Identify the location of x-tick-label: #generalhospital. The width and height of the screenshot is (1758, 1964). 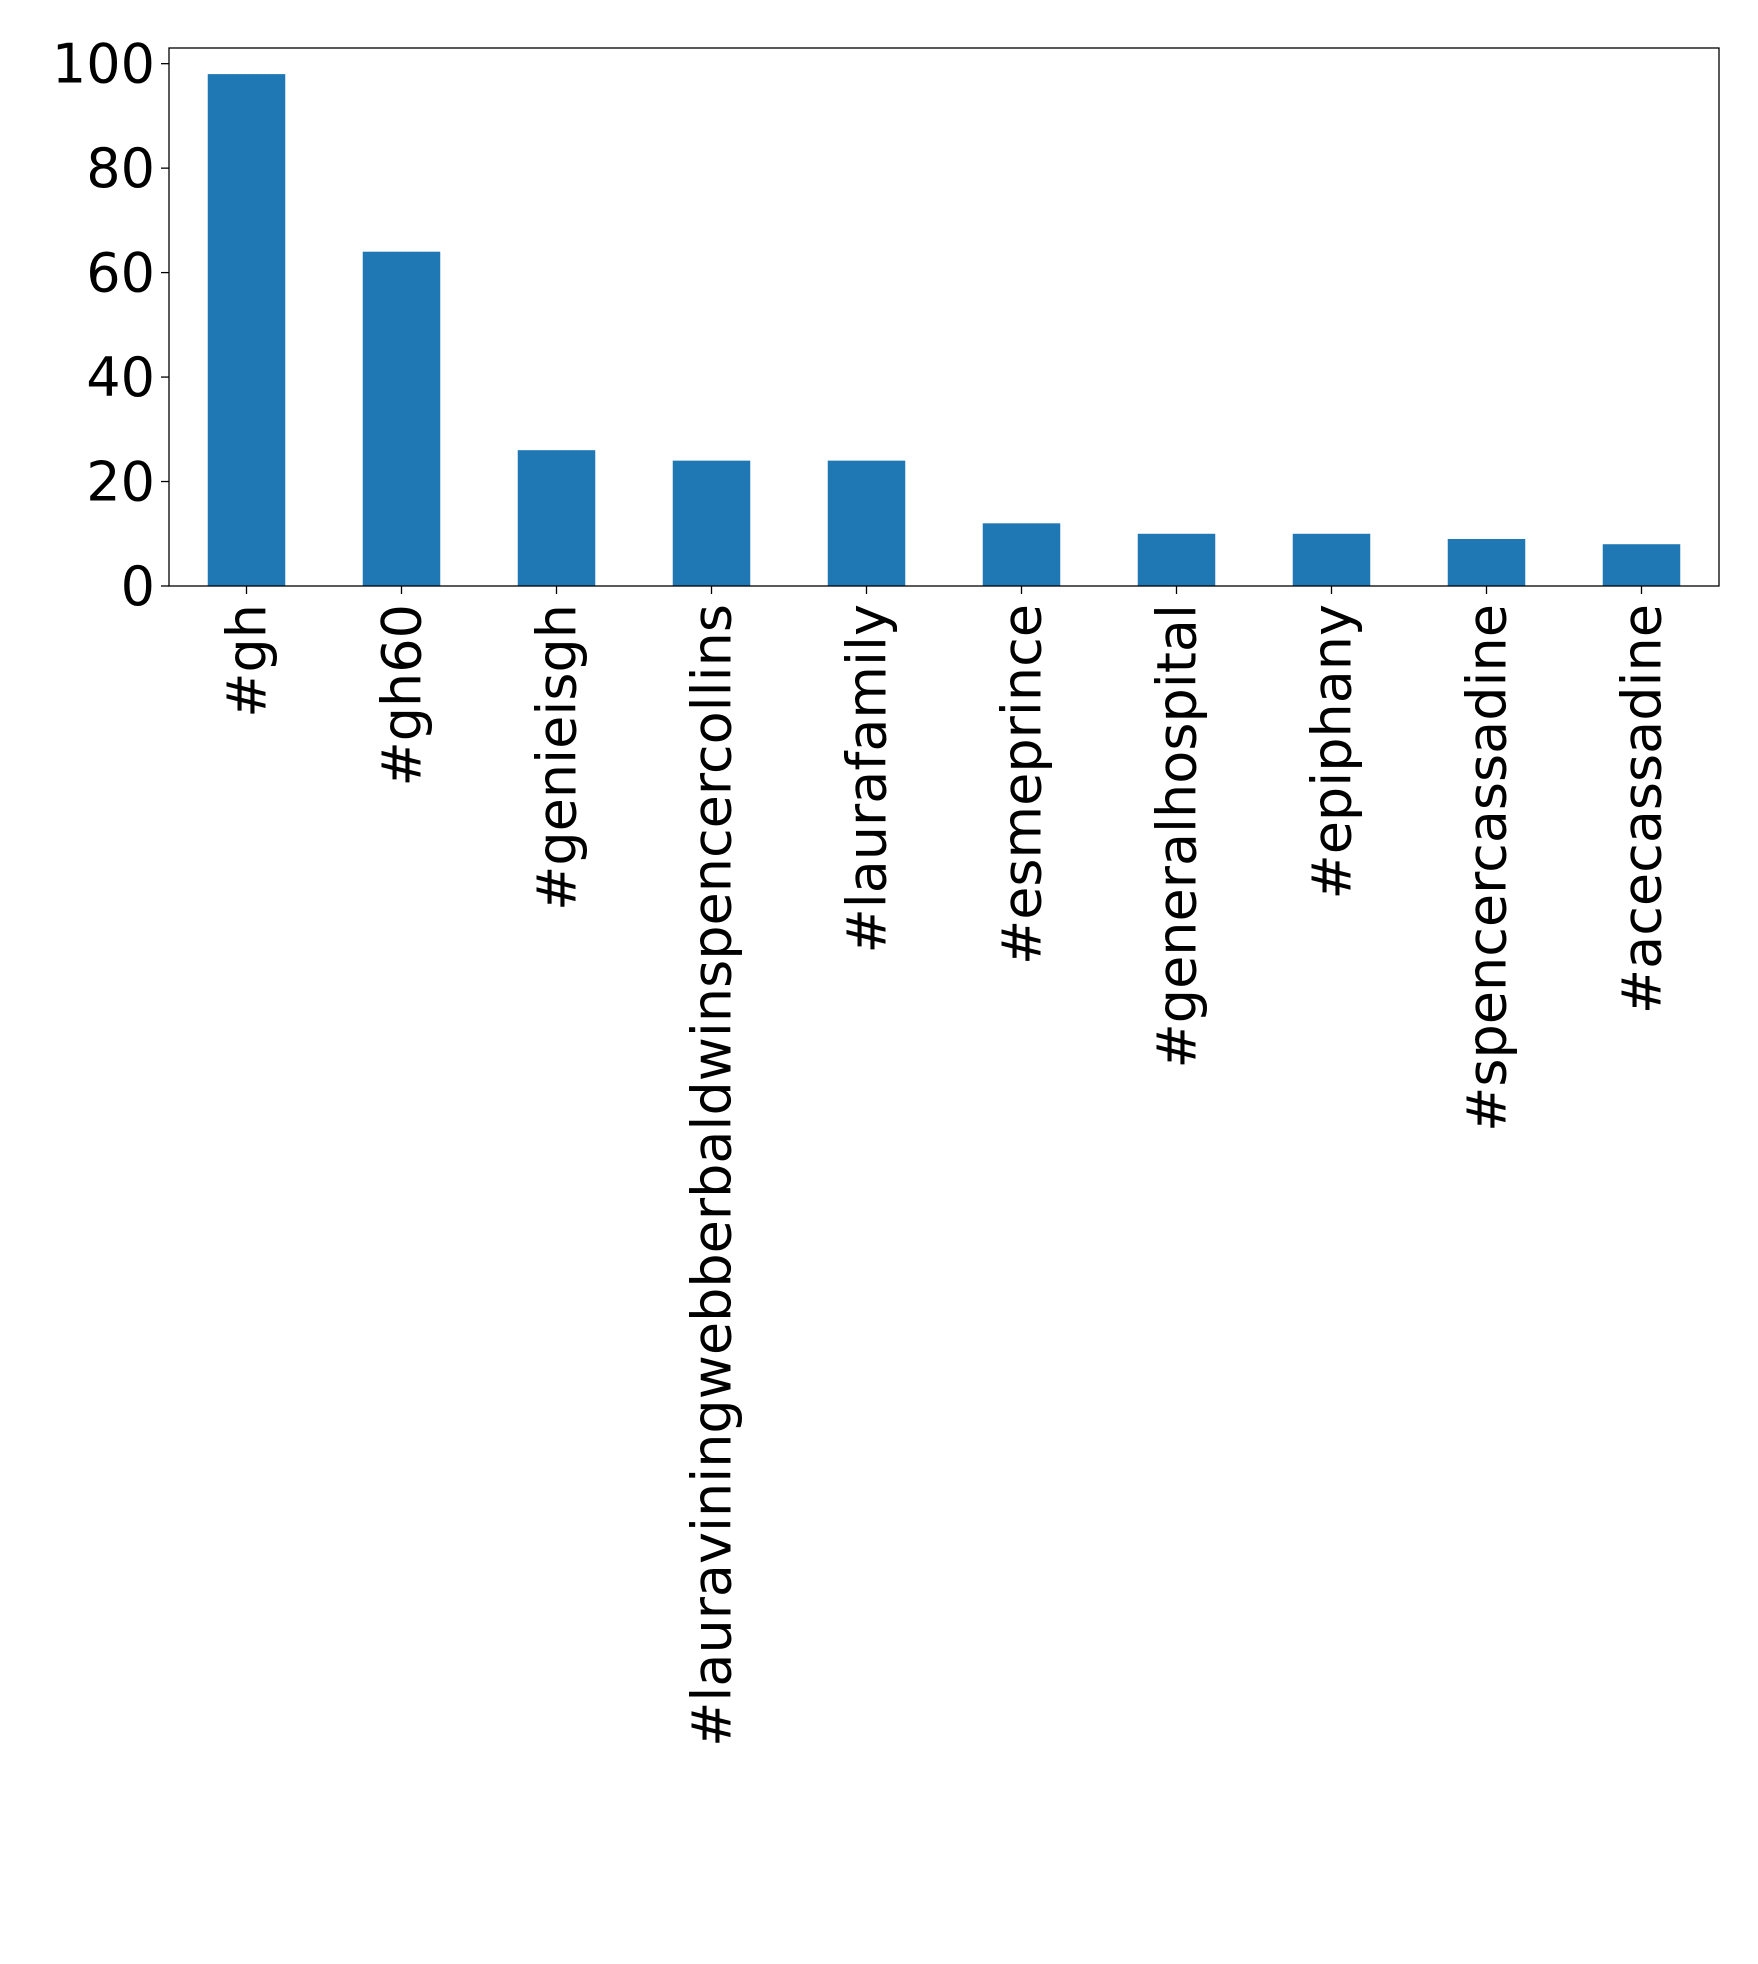
(1177, 836).